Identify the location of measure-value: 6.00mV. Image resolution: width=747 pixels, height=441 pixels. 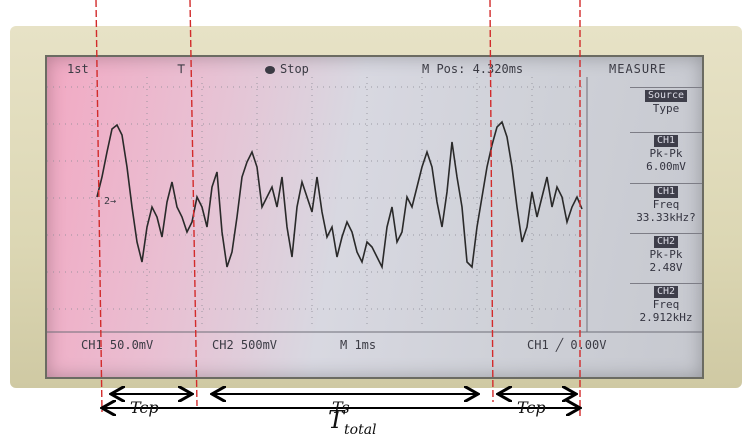
(666, 166).